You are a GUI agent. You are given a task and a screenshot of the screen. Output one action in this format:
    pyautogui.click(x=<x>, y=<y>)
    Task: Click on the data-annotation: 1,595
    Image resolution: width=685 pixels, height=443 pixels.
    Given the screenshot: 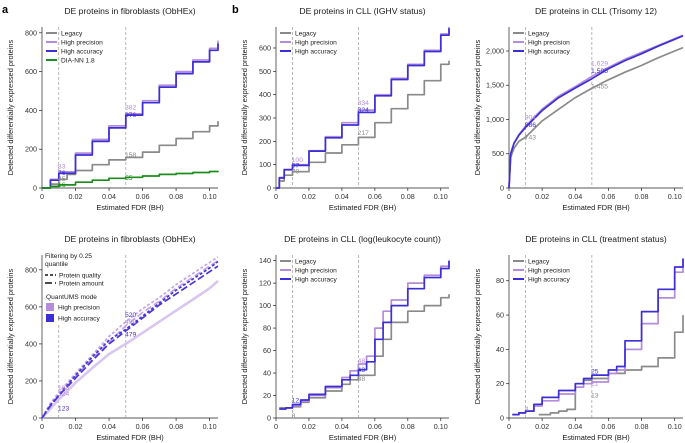 What is the action you would take?
    pyautogui.click(x=599, y=71)
    